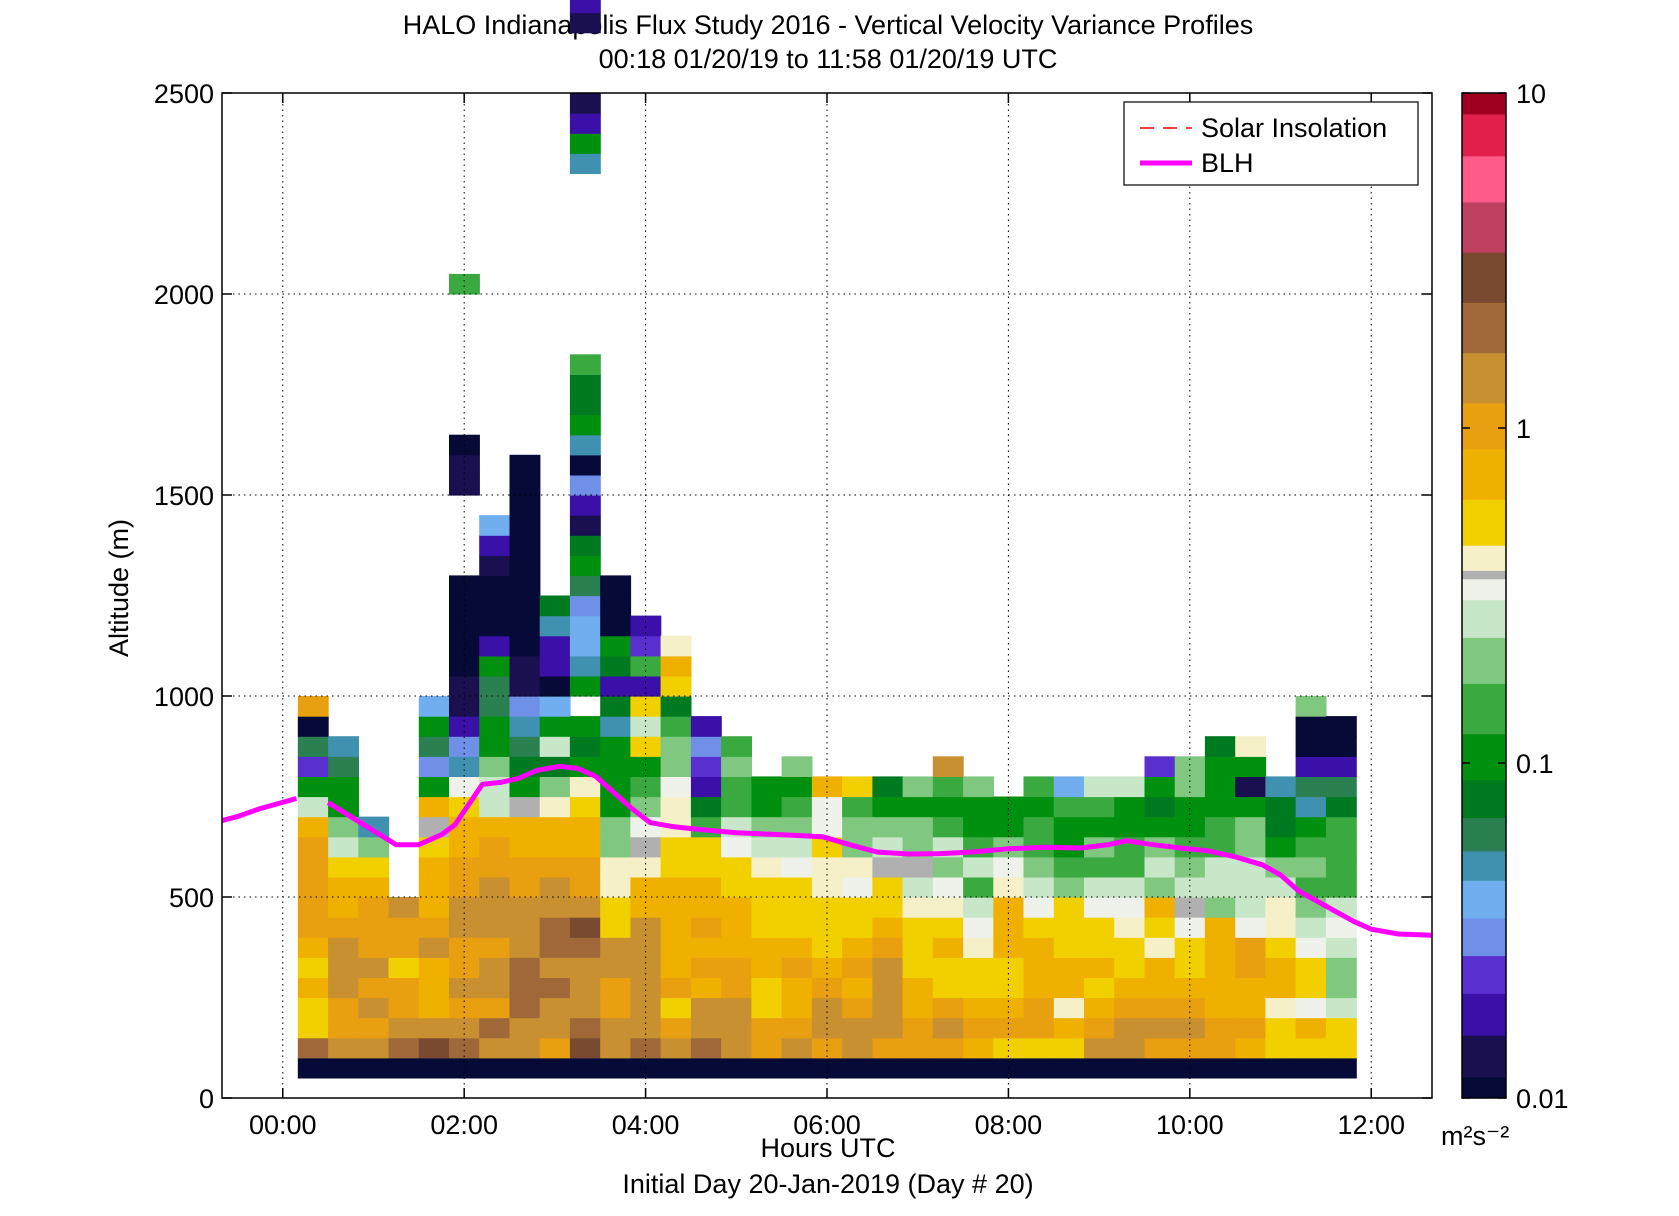 This screenshot has height=1216, width=1679. I want to click on x-axis-label-day: Initial Day 20-Jan-2019 (Day # 20), so click(827, 1184).